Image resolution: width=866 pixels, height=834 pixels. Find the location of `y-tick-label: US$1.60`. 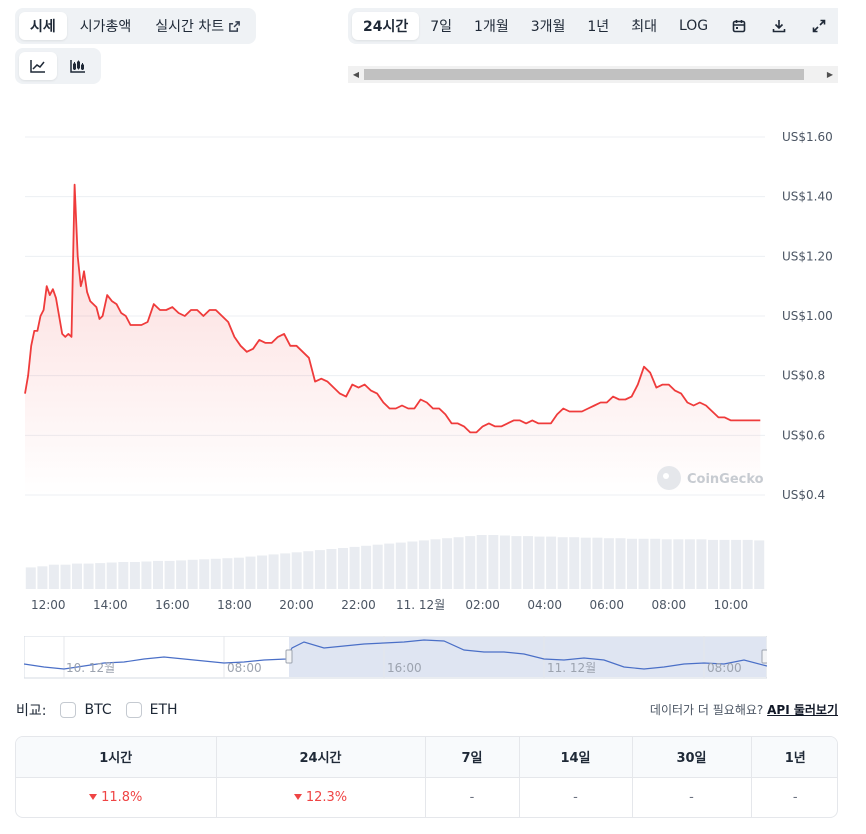

y-tick-label: US$1.60 is located at coordinates (807, 137).